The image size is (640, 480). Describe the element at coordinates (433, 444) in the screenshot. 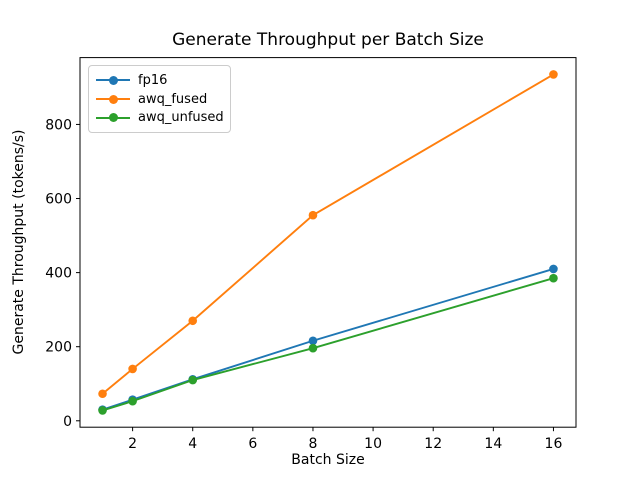

I see `svg-text: 12` at that location.